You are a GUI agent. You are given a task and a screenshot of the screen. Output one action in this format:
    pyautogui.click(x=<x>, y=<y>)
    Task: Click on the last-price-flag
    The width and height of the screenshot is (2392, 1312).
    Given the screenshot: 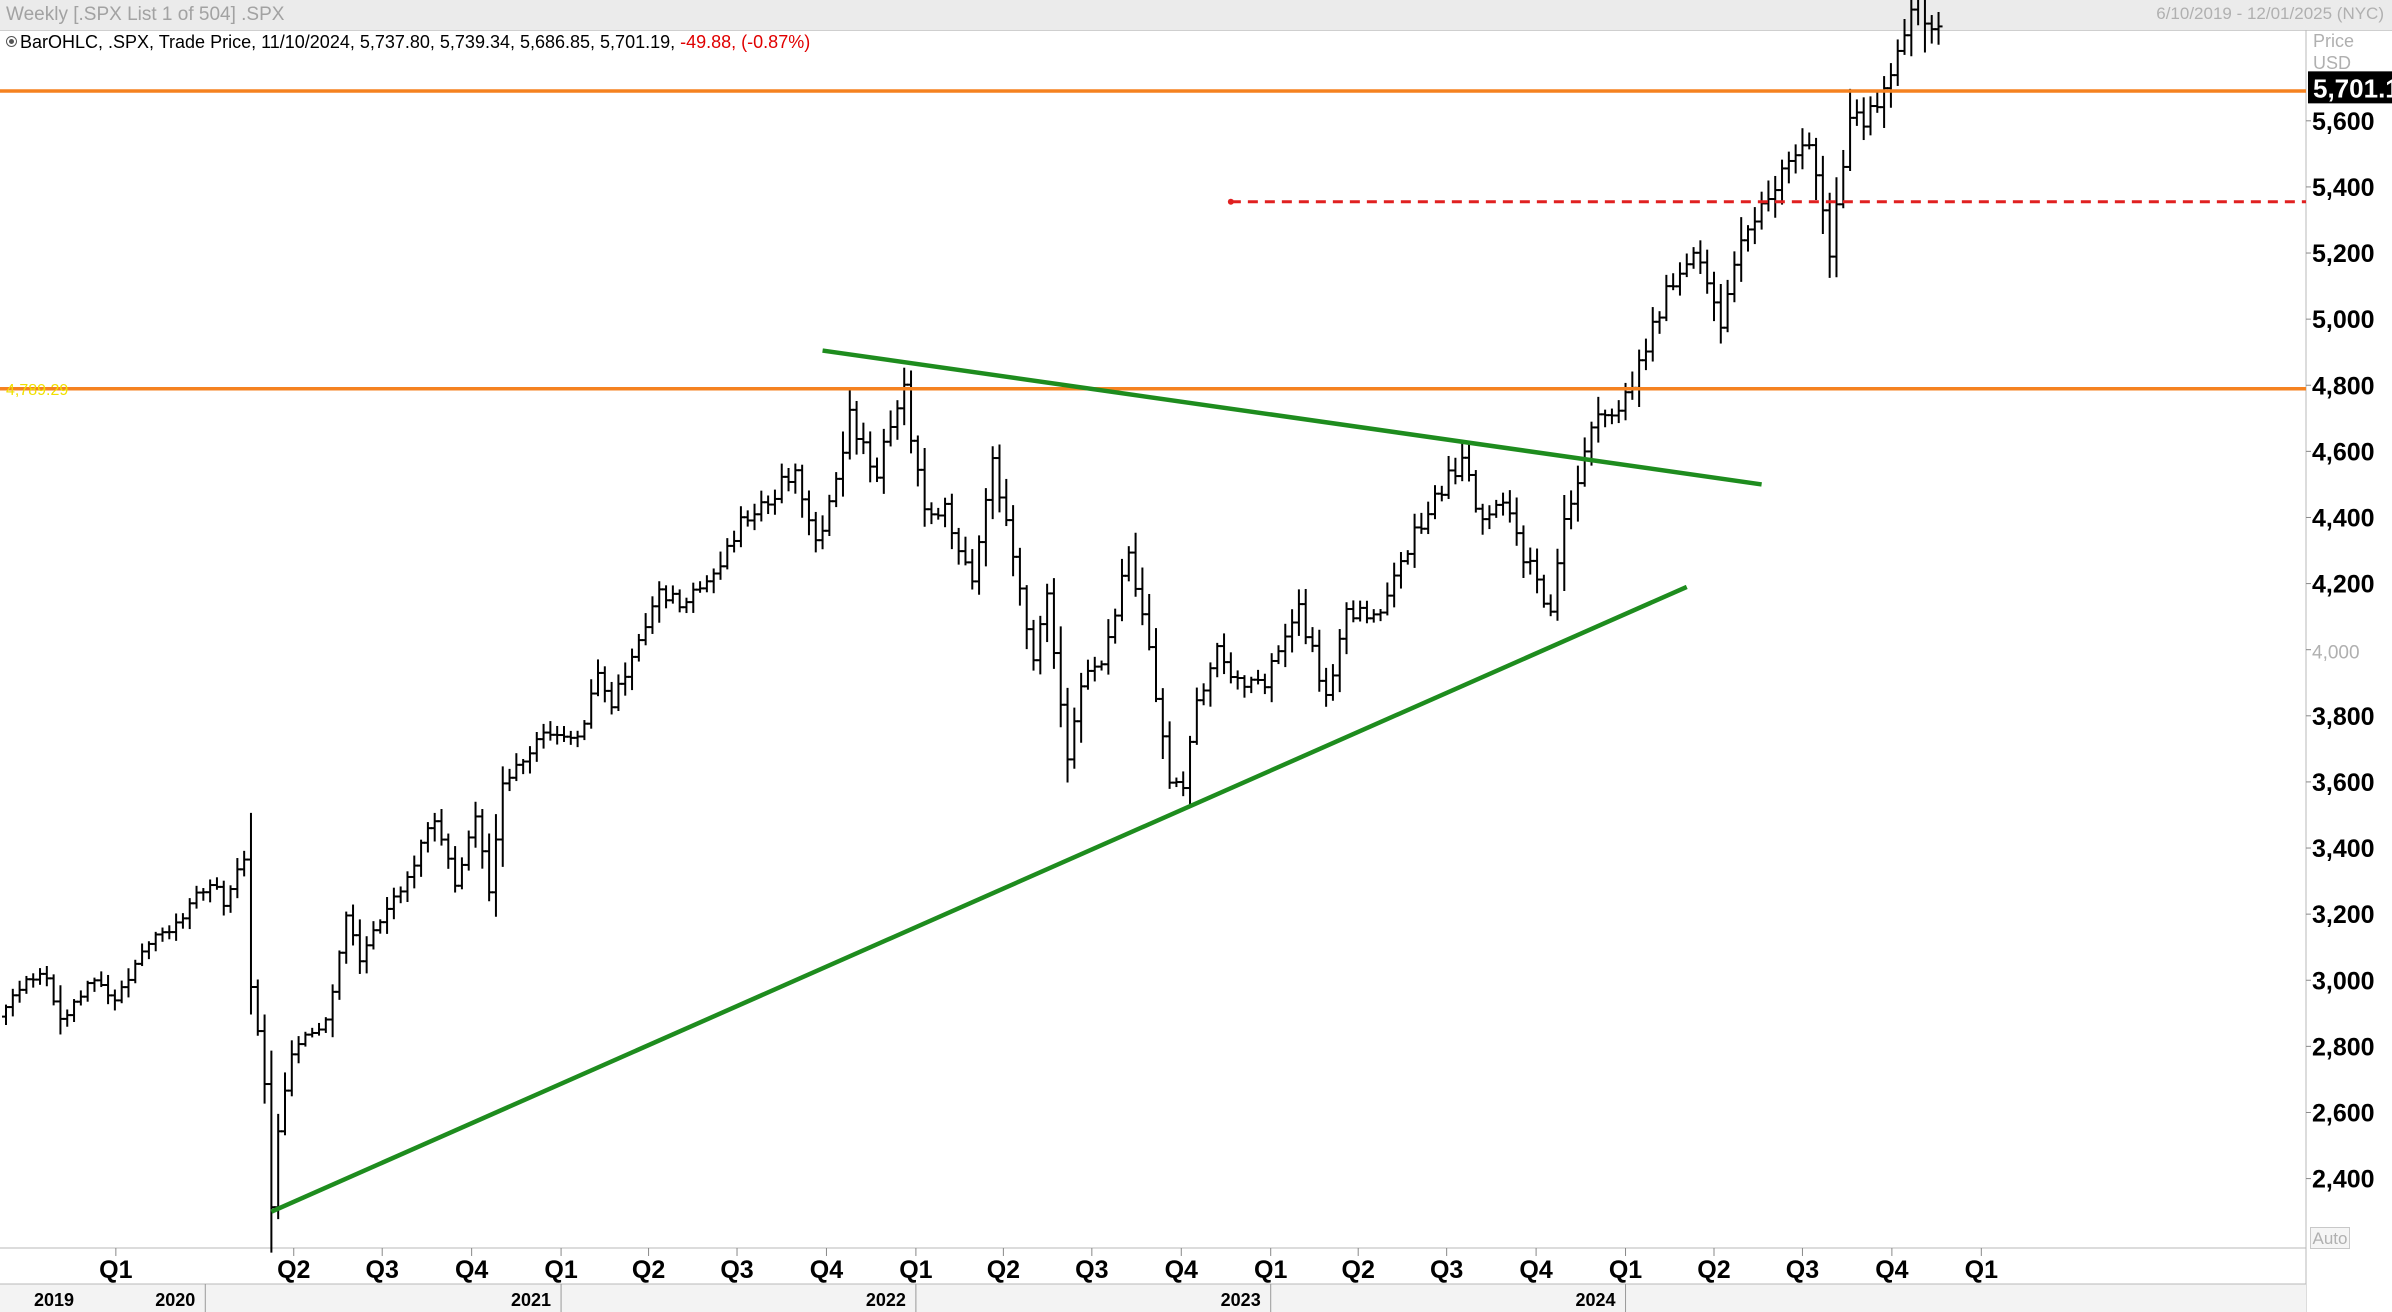 What is the action you would take?
    pyautogui.click(x=2350, y=87)
    